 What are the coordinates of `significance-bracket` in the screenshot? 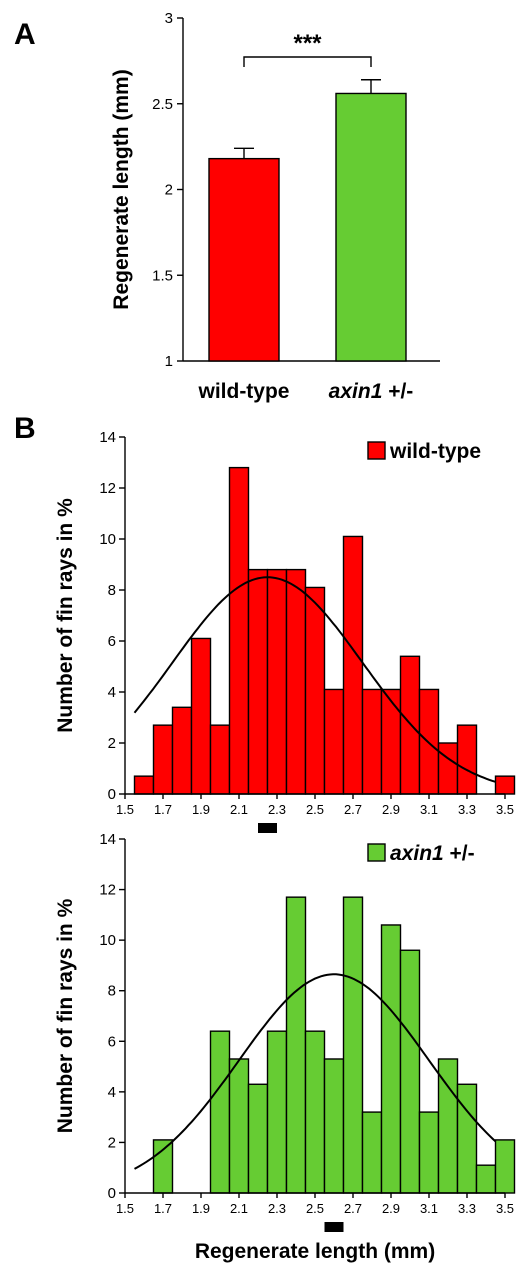 It's located at (307, 61).